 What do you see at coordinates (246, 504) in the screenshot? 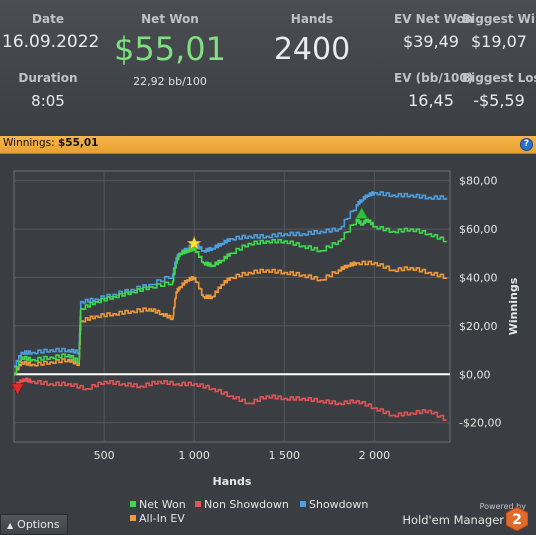
I see `legend-label-non-showdown: Non Showdown` at bounding box center [246, 504].